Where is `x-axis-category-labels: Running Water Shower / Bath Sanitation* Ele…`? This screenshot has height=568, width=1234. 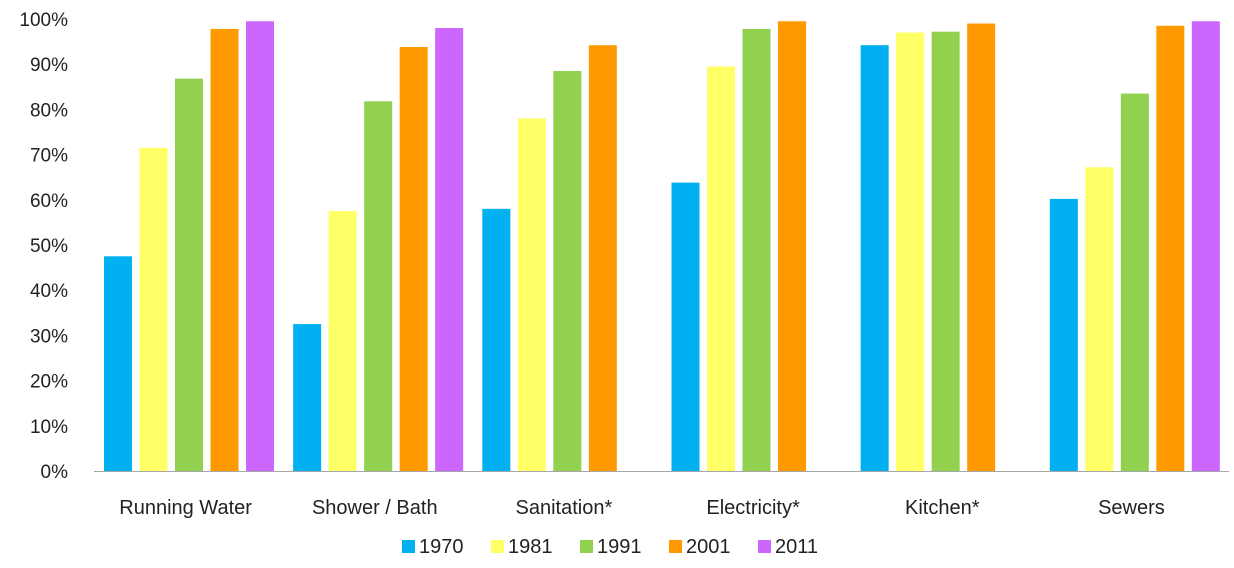 x-axis-category-labels: Running Water Shower / Bath Sanitation* Ele… is located at coordinates (642, 508).